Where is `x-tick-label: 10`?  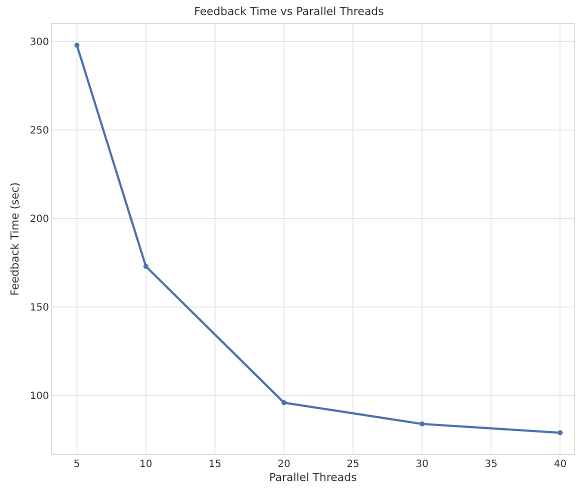
x-tick-label: 10 is located at coordinates (146, 464).